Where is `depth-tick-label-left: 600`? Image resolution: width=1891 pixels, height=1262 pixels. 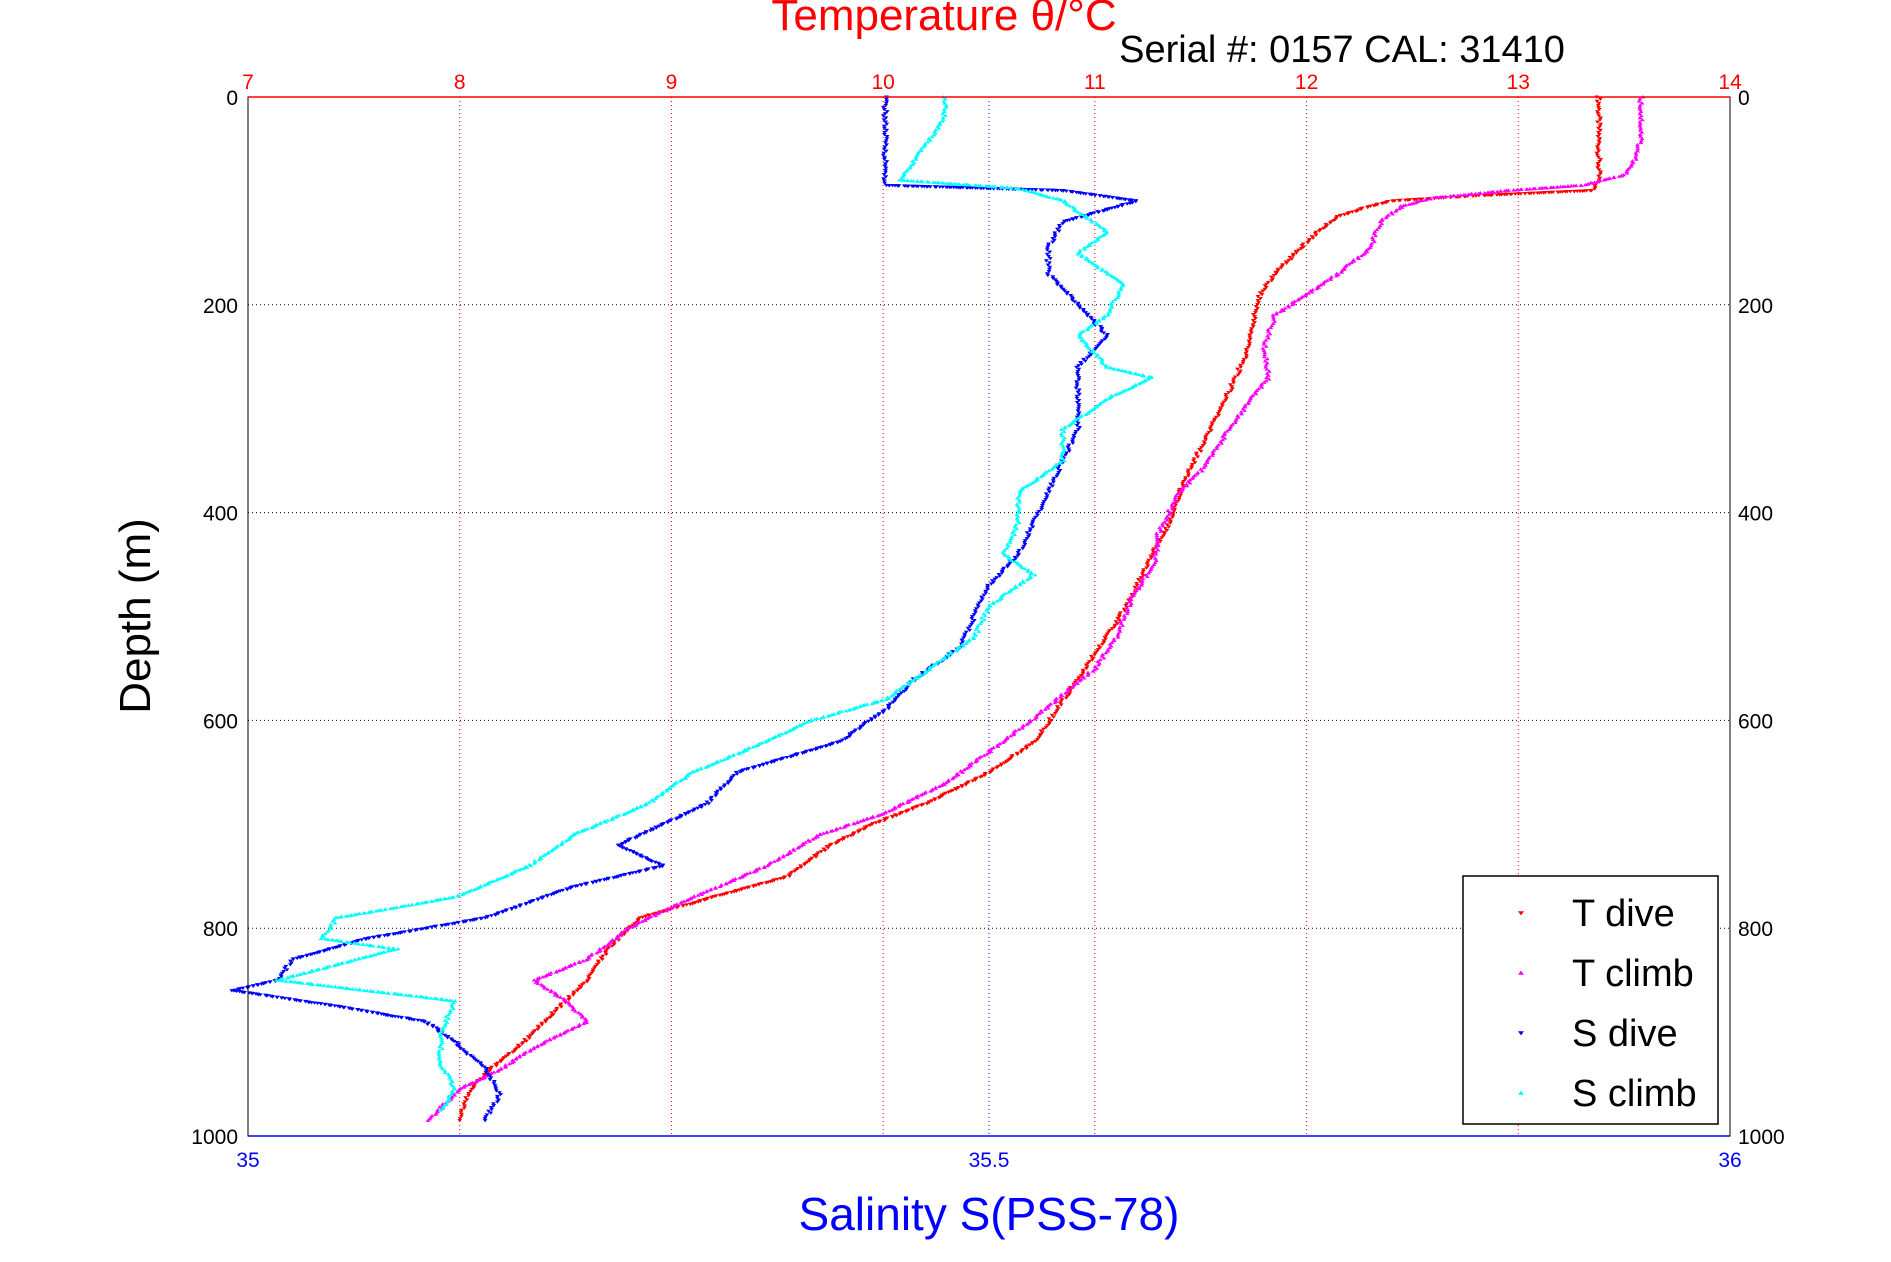
depth-tick-label-left: 600 is located at coordinates (220, 721).